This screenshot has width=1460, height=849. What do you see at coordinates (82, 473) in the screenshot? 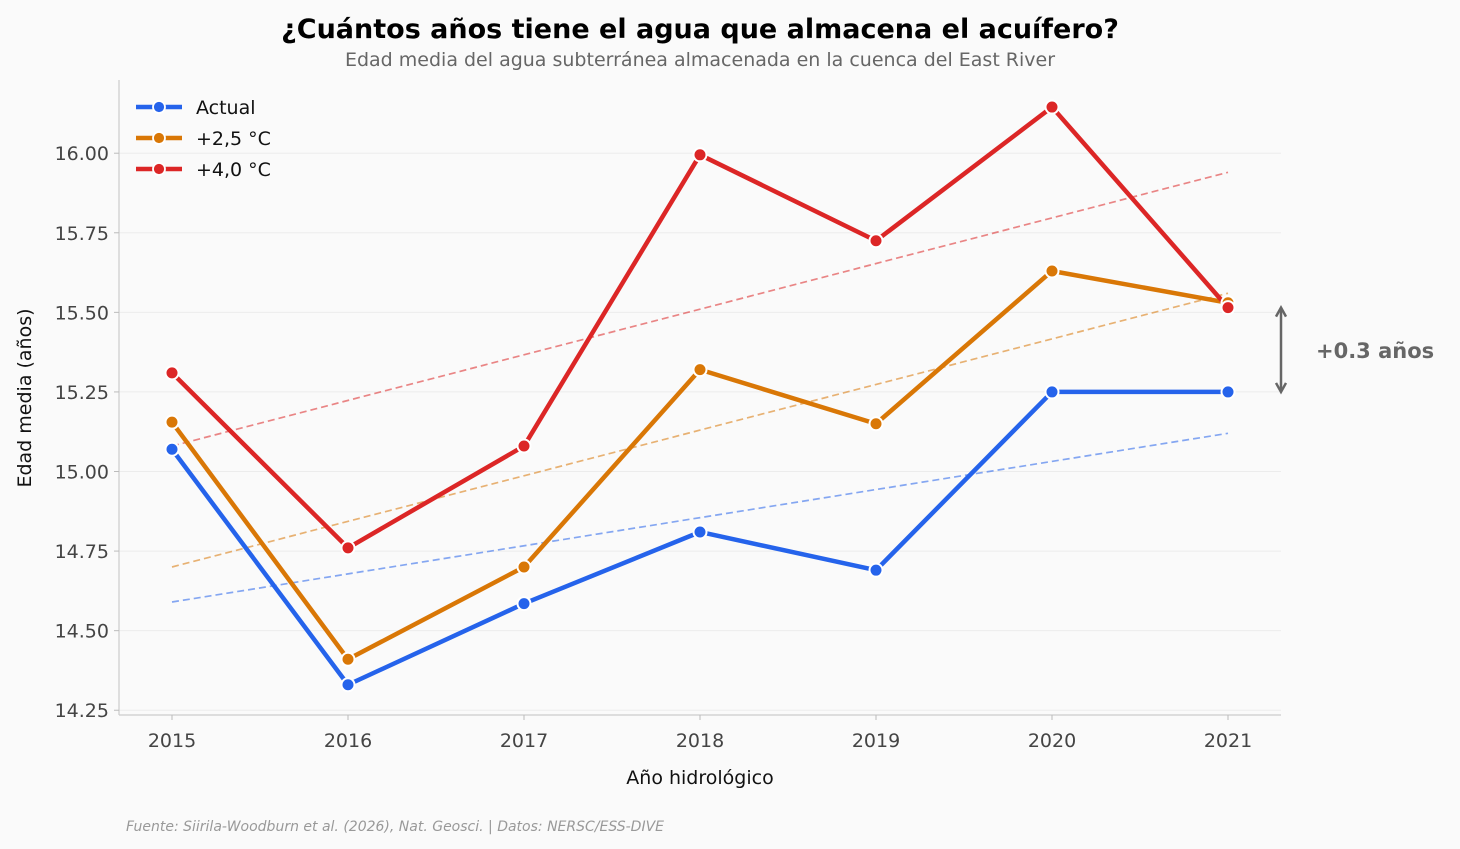
I see `y-tick-label: 15.00` at bounding box center [82, 473].